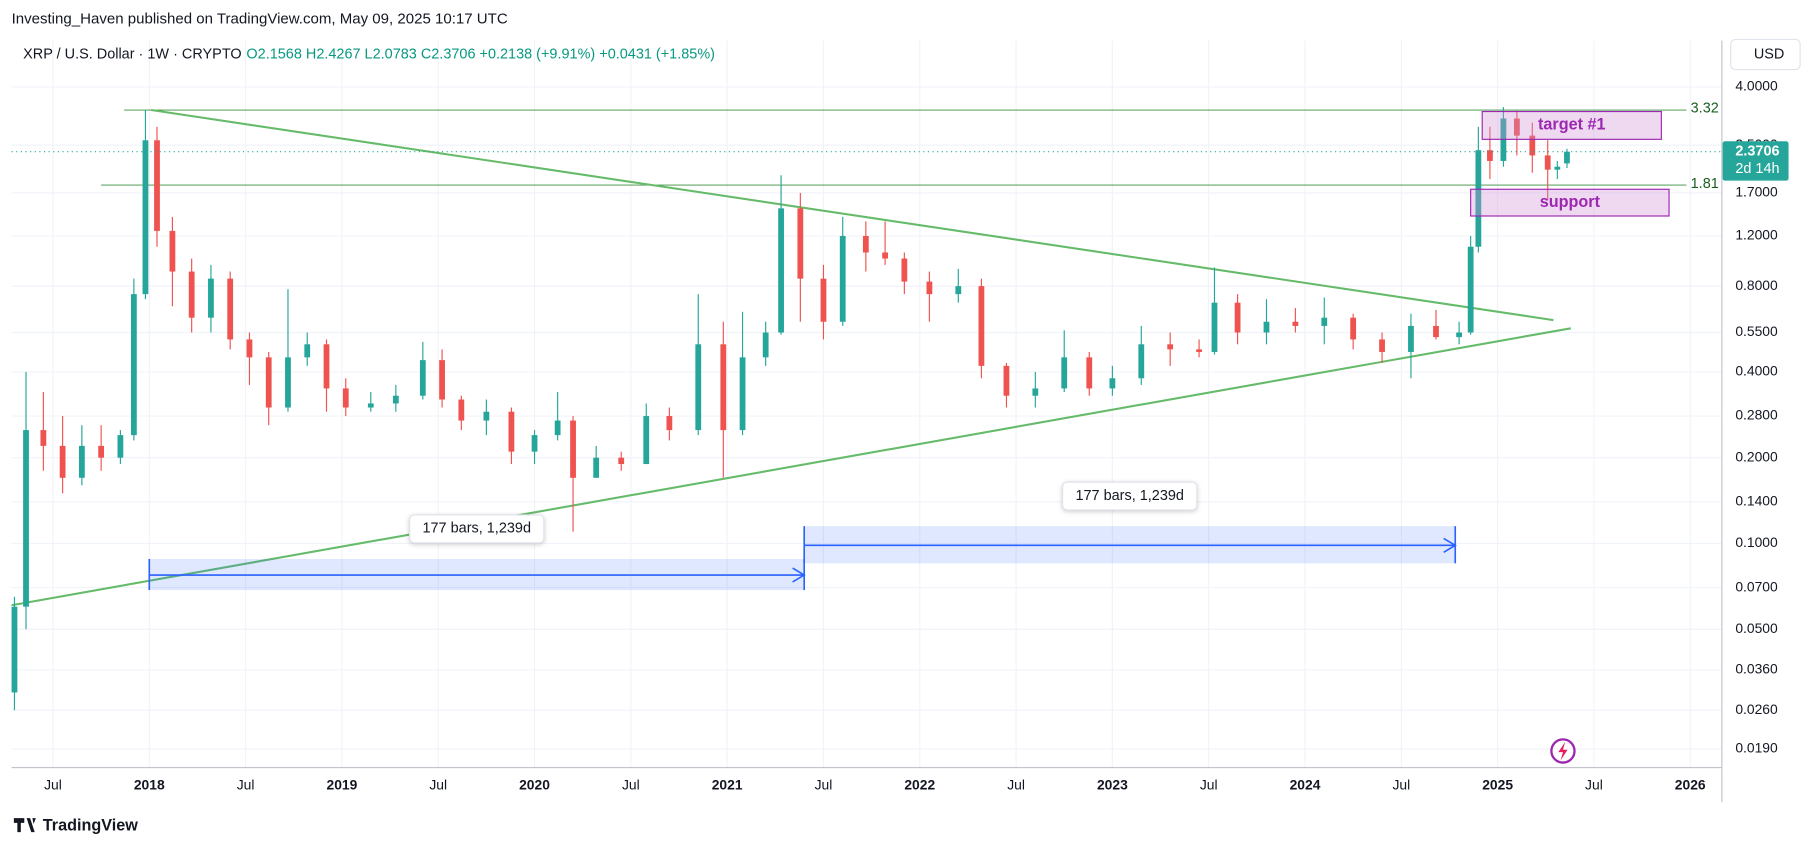 Image resolution: width=1814 pixels, height=846 pixels. I want to click on y-tick-label: 0.0500, so click(1756, 628).